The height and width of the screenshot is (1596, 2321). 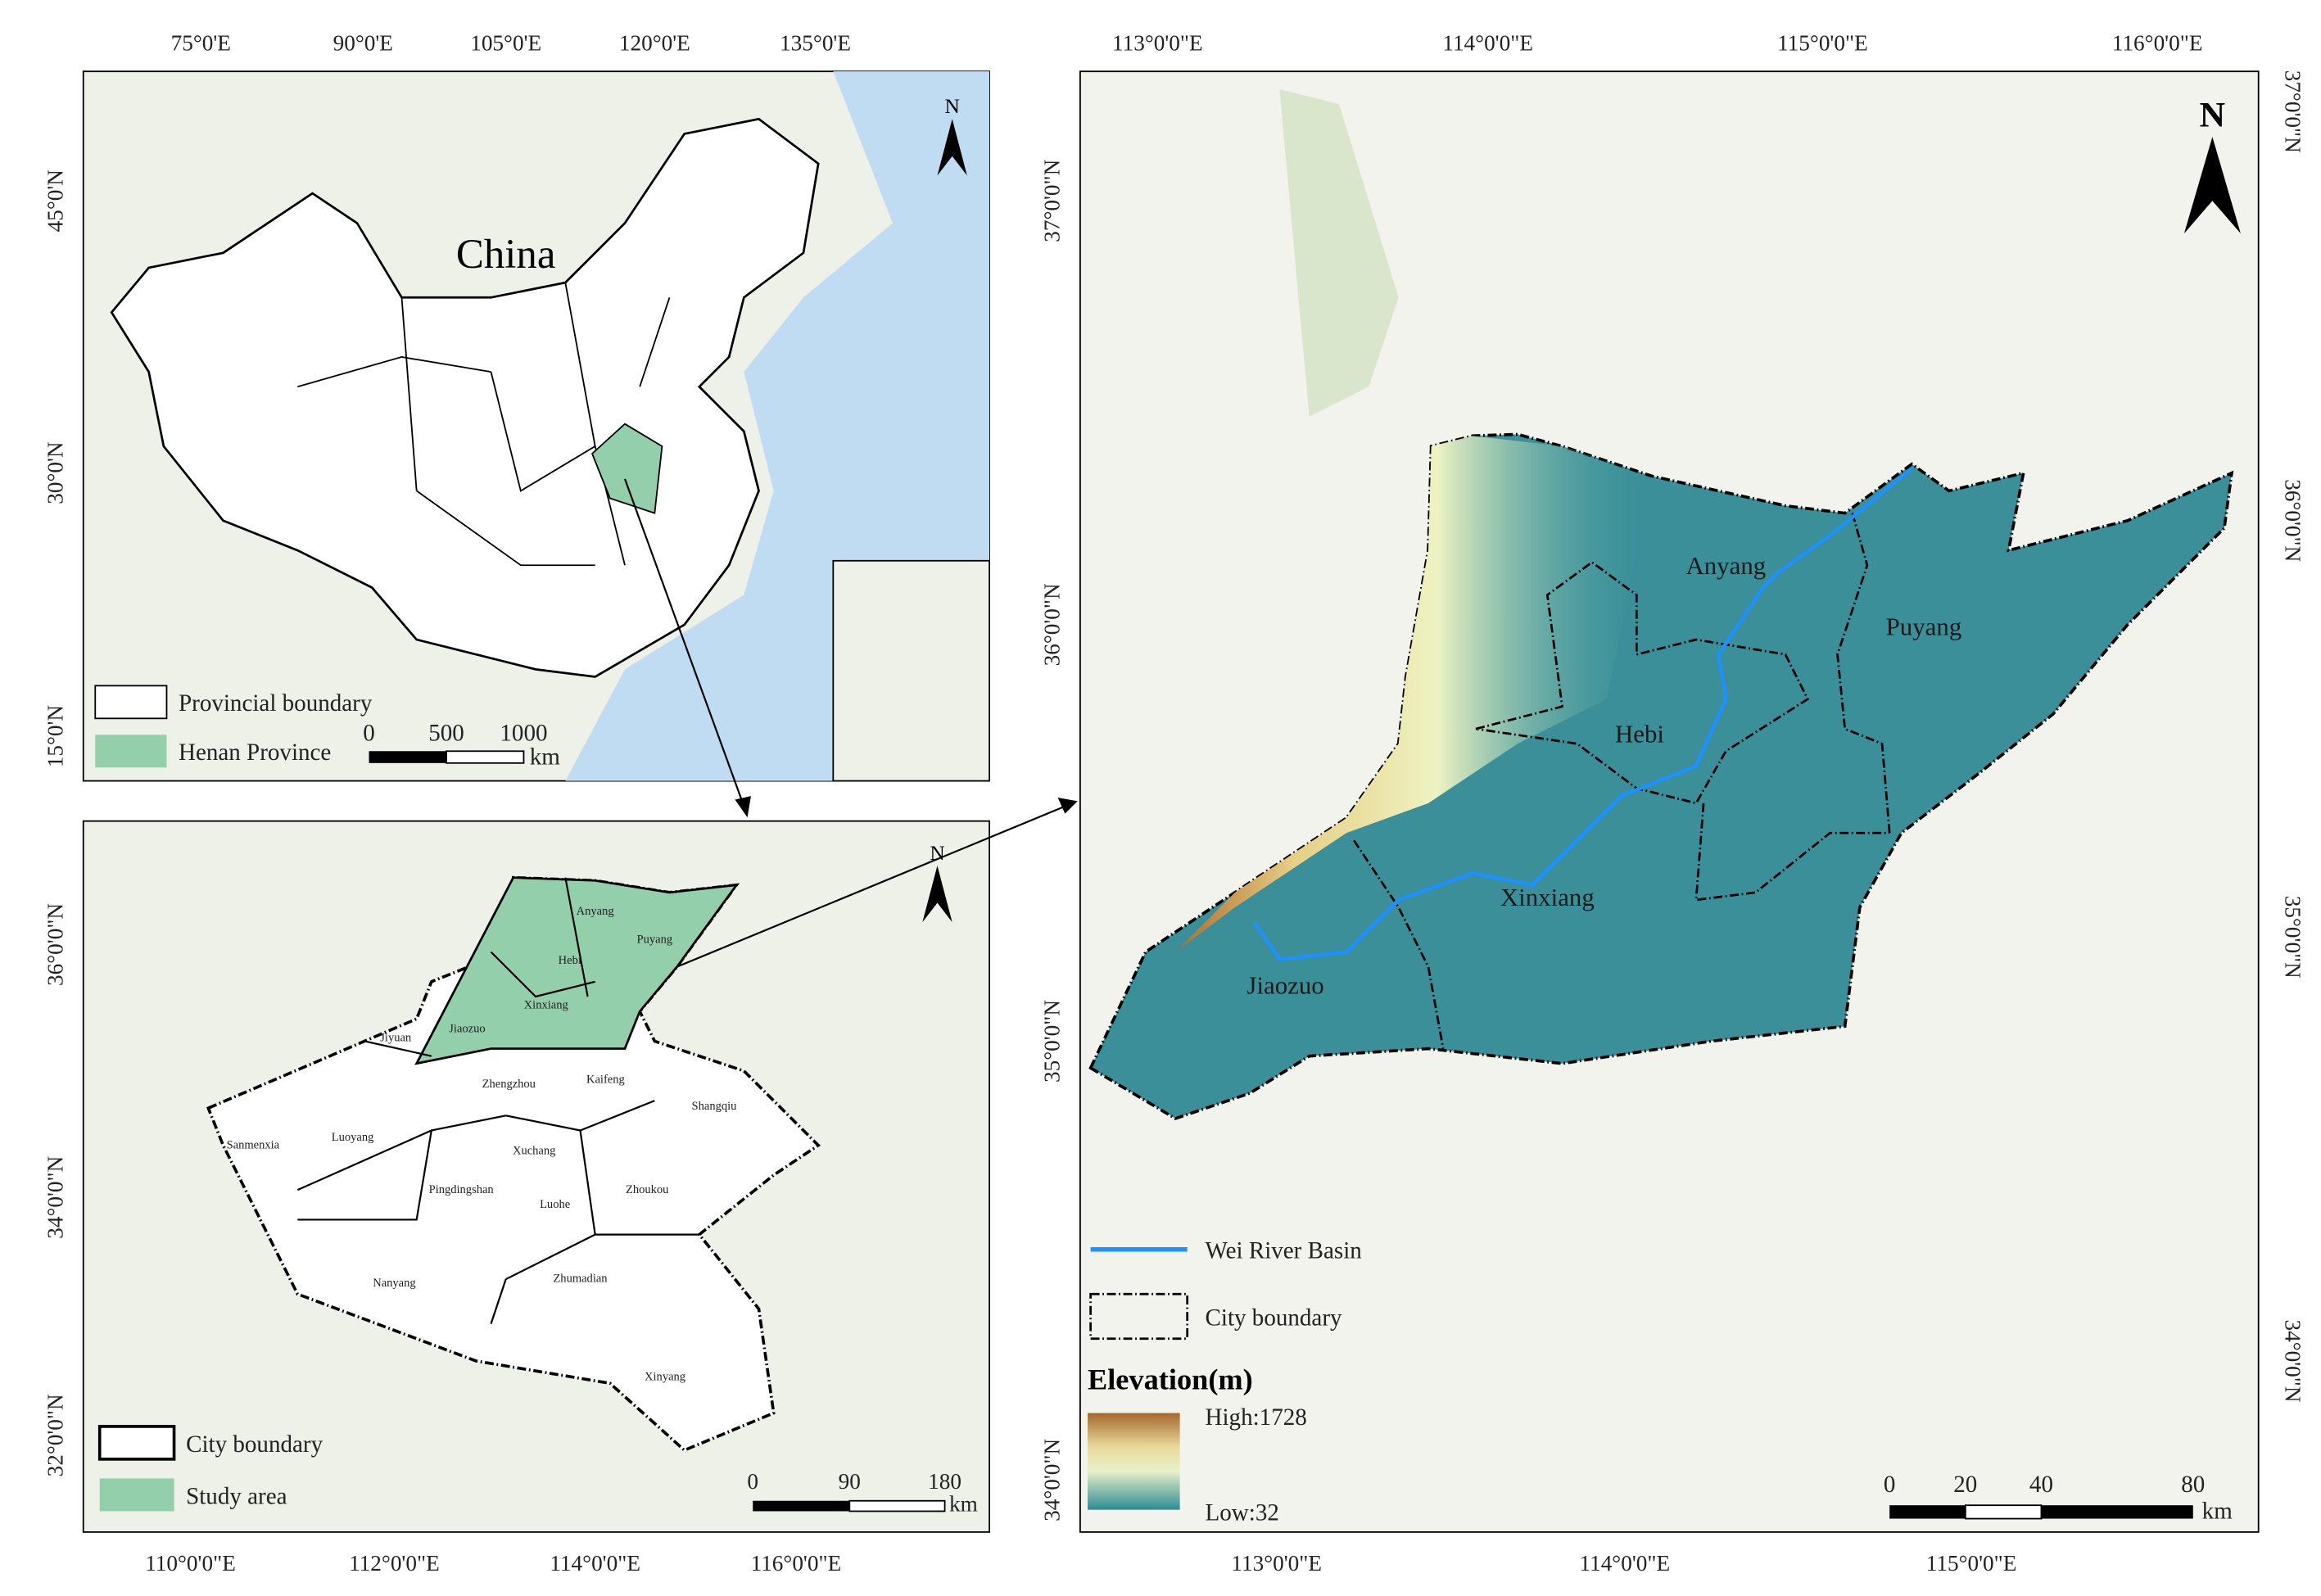 What do you see at coordinates (446, 734) in the screenshot?
I see `scale-label: 500` at bounding box center [446, 734].